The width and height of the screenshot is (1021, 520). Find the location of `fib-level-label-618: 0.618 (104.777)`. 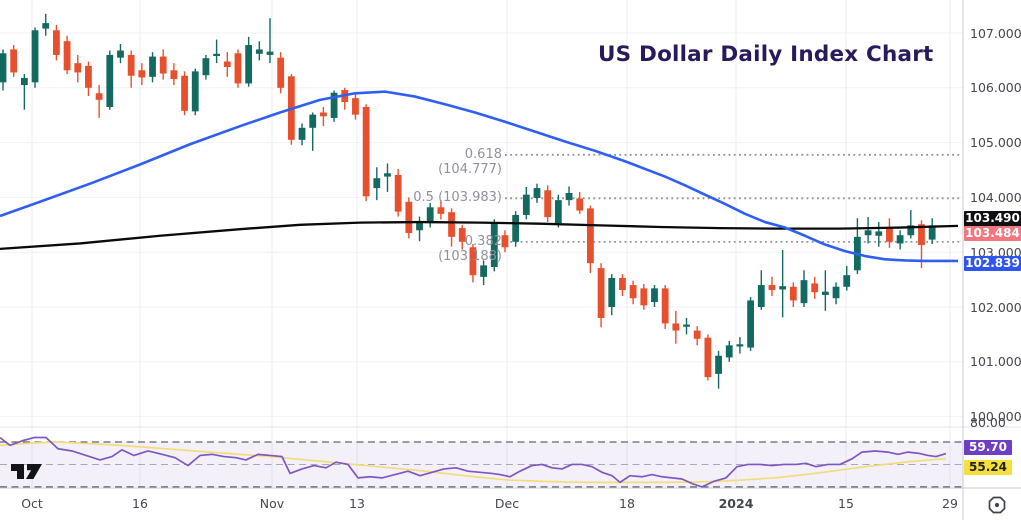

fib-level-label-618: 0.618 (104.777) is located at coordinates (470, 162).